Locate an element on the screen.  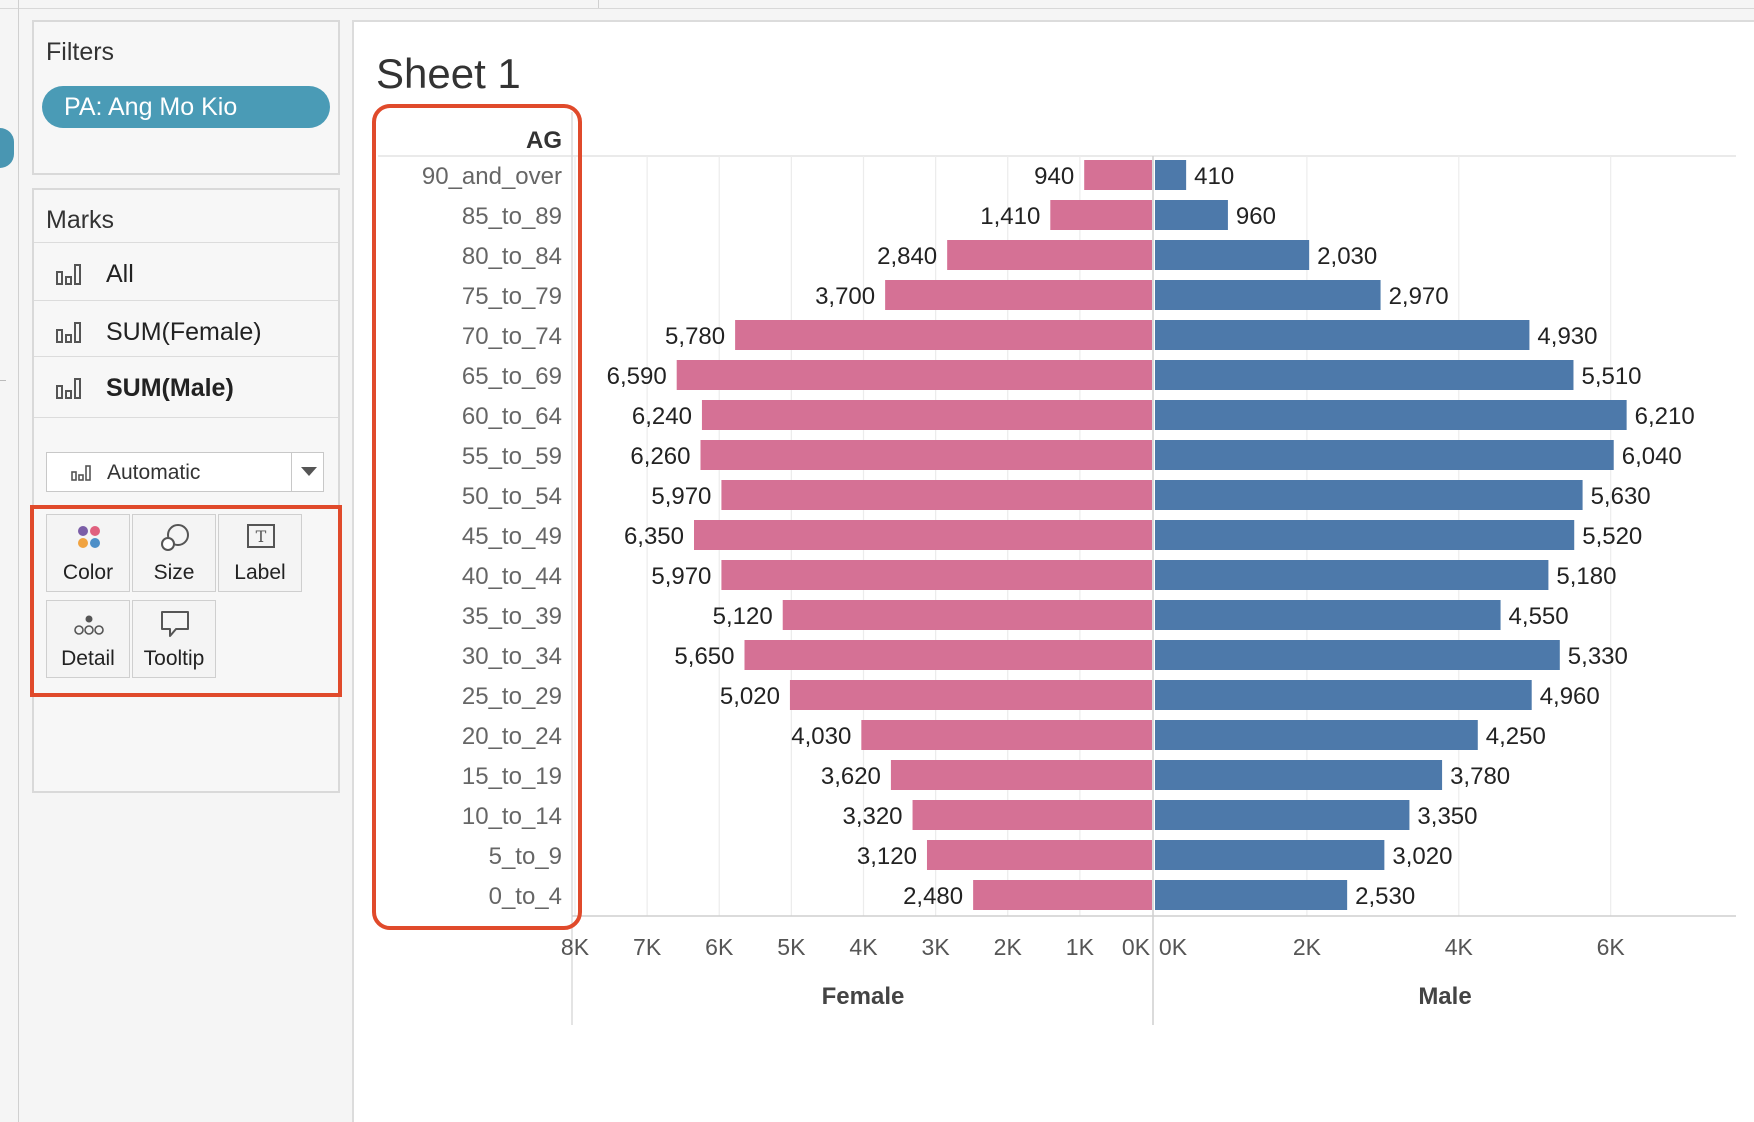
speech-bubble-icon is located at coordinates (175, 624).